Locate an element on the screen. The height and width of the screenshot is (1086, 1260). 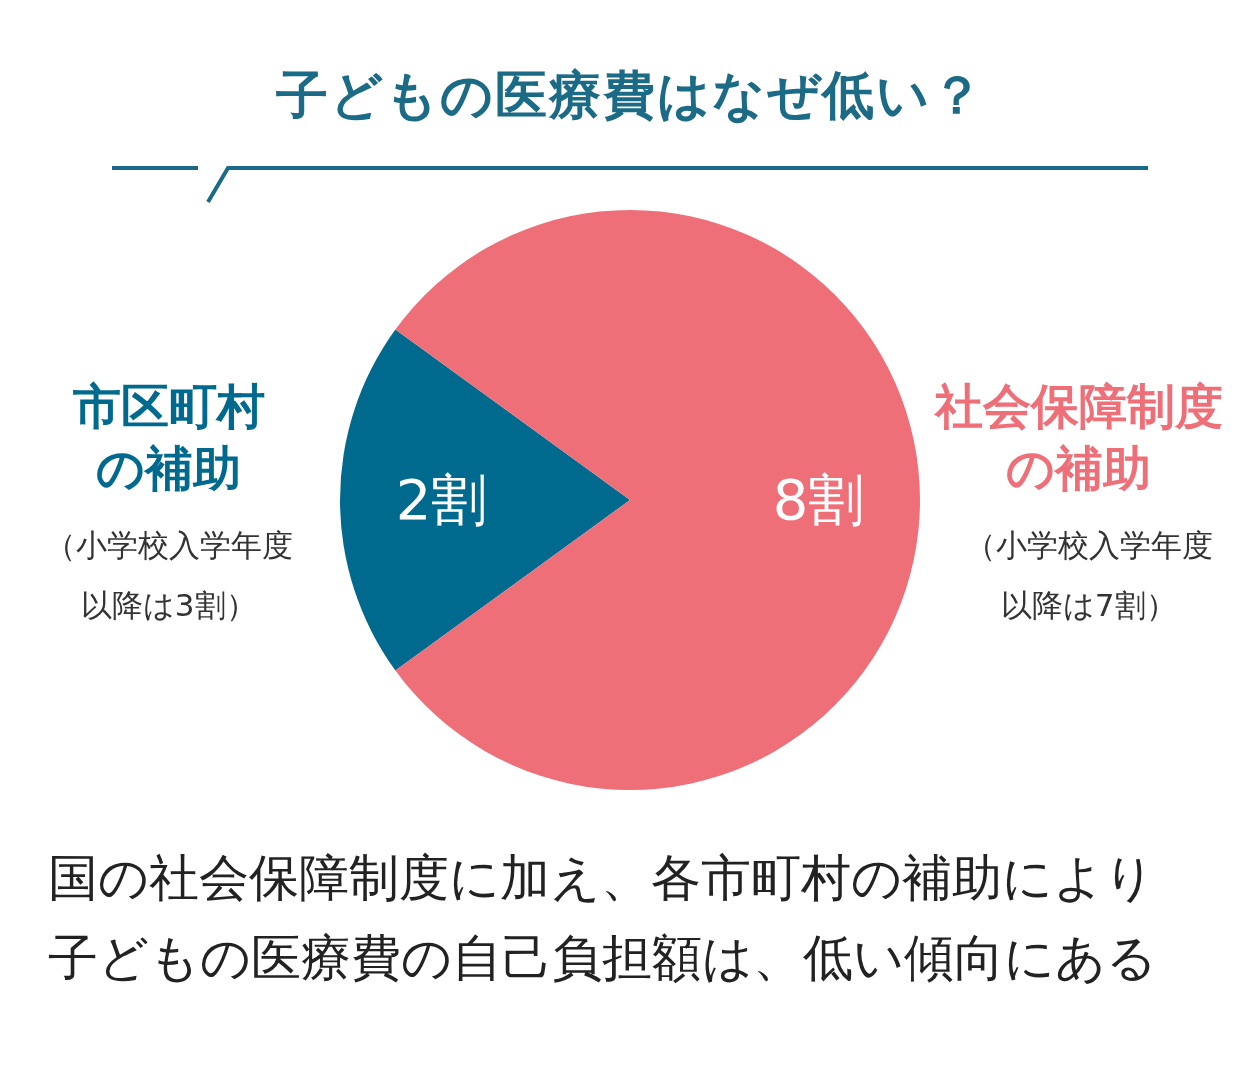
data-label: 2割 is located at coordinates (441, 500).